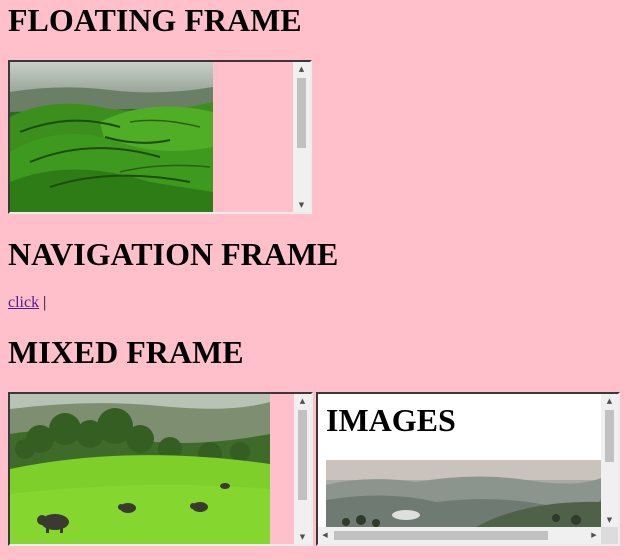 The image size is (637, 560). What do you see at coordinates (24, 302) in the screenshot?
I see `click-link: click` at bounding box center [24, 302].